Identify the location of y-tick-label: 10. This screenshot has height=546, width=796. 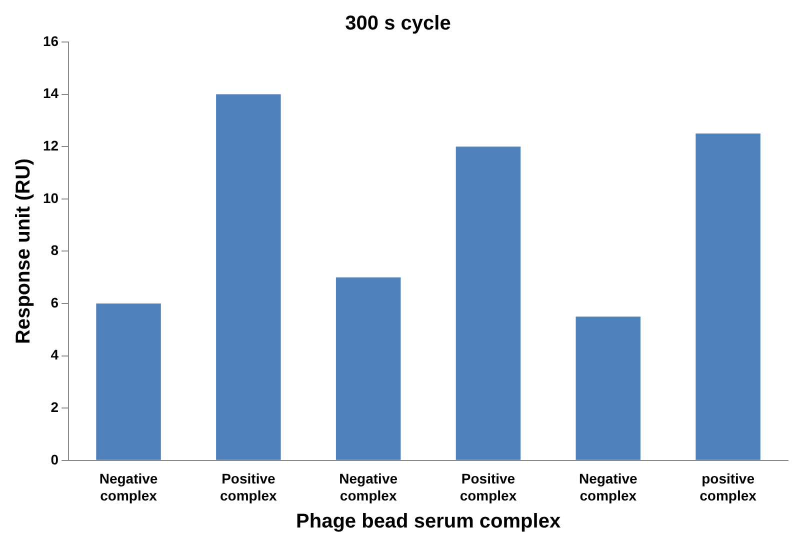
(50, 198).